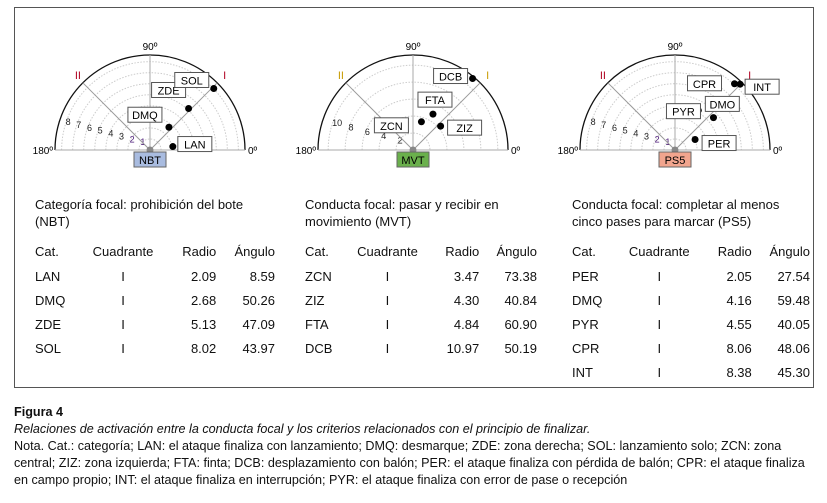 The image size is (827, 503). What do you see at coordinates (582, 372) in the screenshot?
I see `table-cell: INT` at bounding box center [582, 372].